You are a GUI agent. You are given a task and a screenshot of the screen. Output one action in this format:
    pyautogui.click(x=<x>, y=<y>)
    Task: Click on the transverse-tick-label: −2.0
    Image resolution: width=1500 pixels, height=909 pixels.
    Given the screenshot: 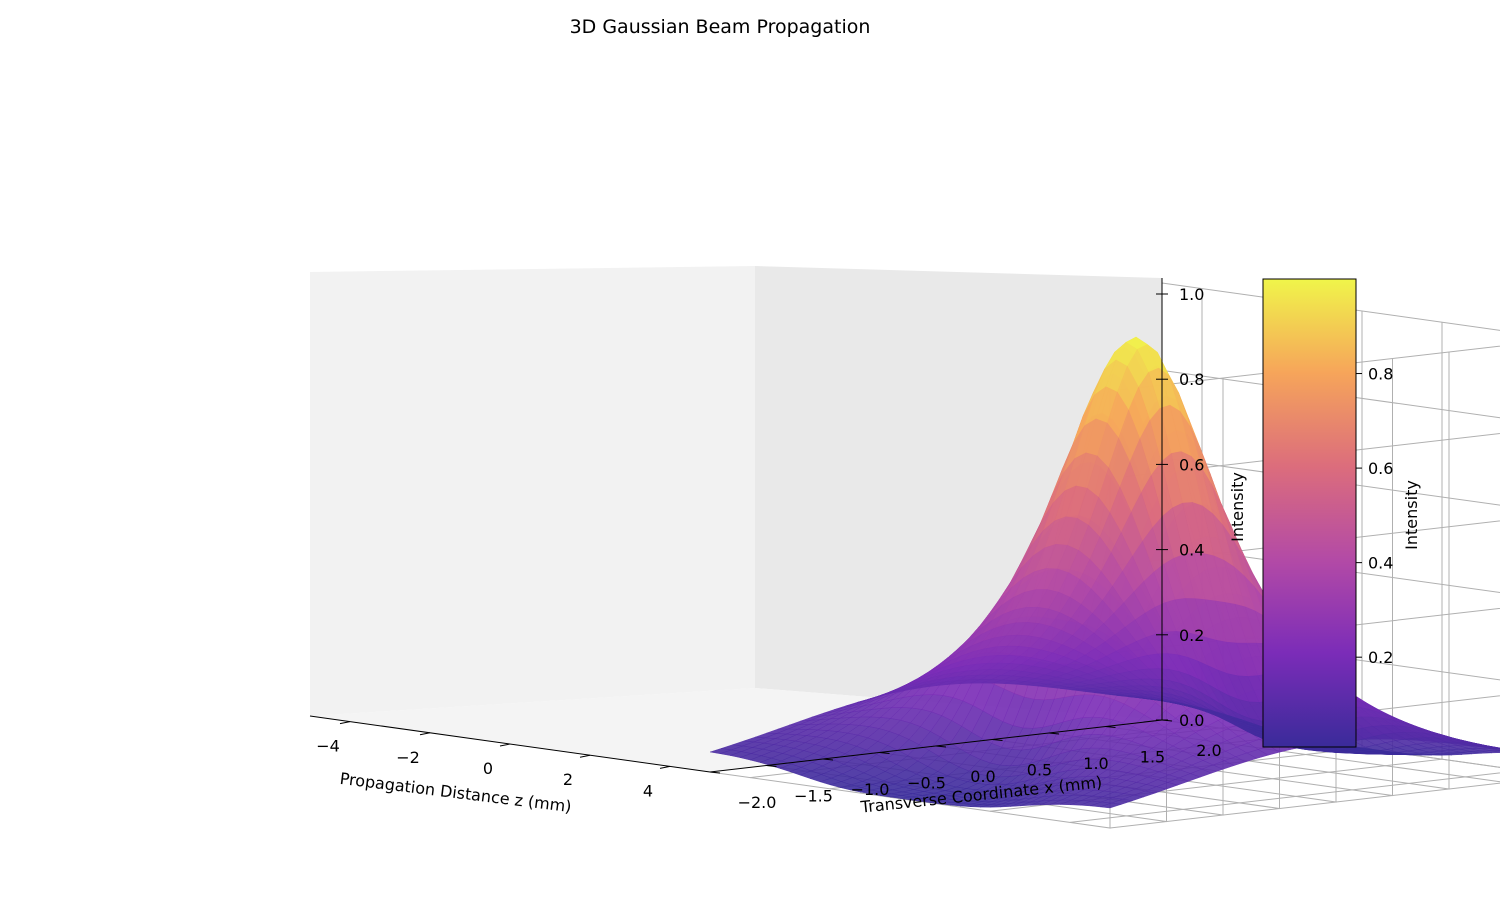 What is the action you would take?
    pyautogui.click(x=757, y=802)
    